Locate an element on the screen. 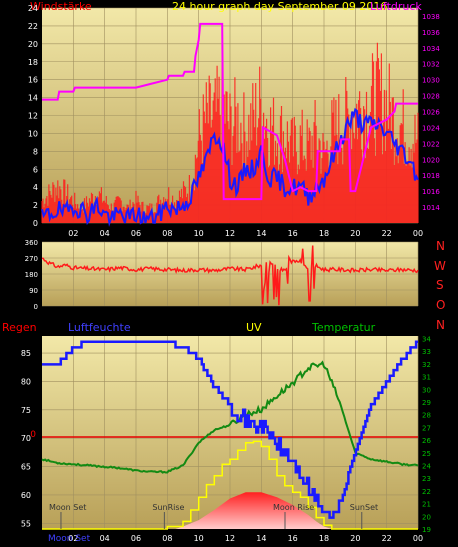 Image resolution: width=458 pixels, height=547 pixels. pressure-axis-label: Luftdruck is located at coordinates (396, 6).